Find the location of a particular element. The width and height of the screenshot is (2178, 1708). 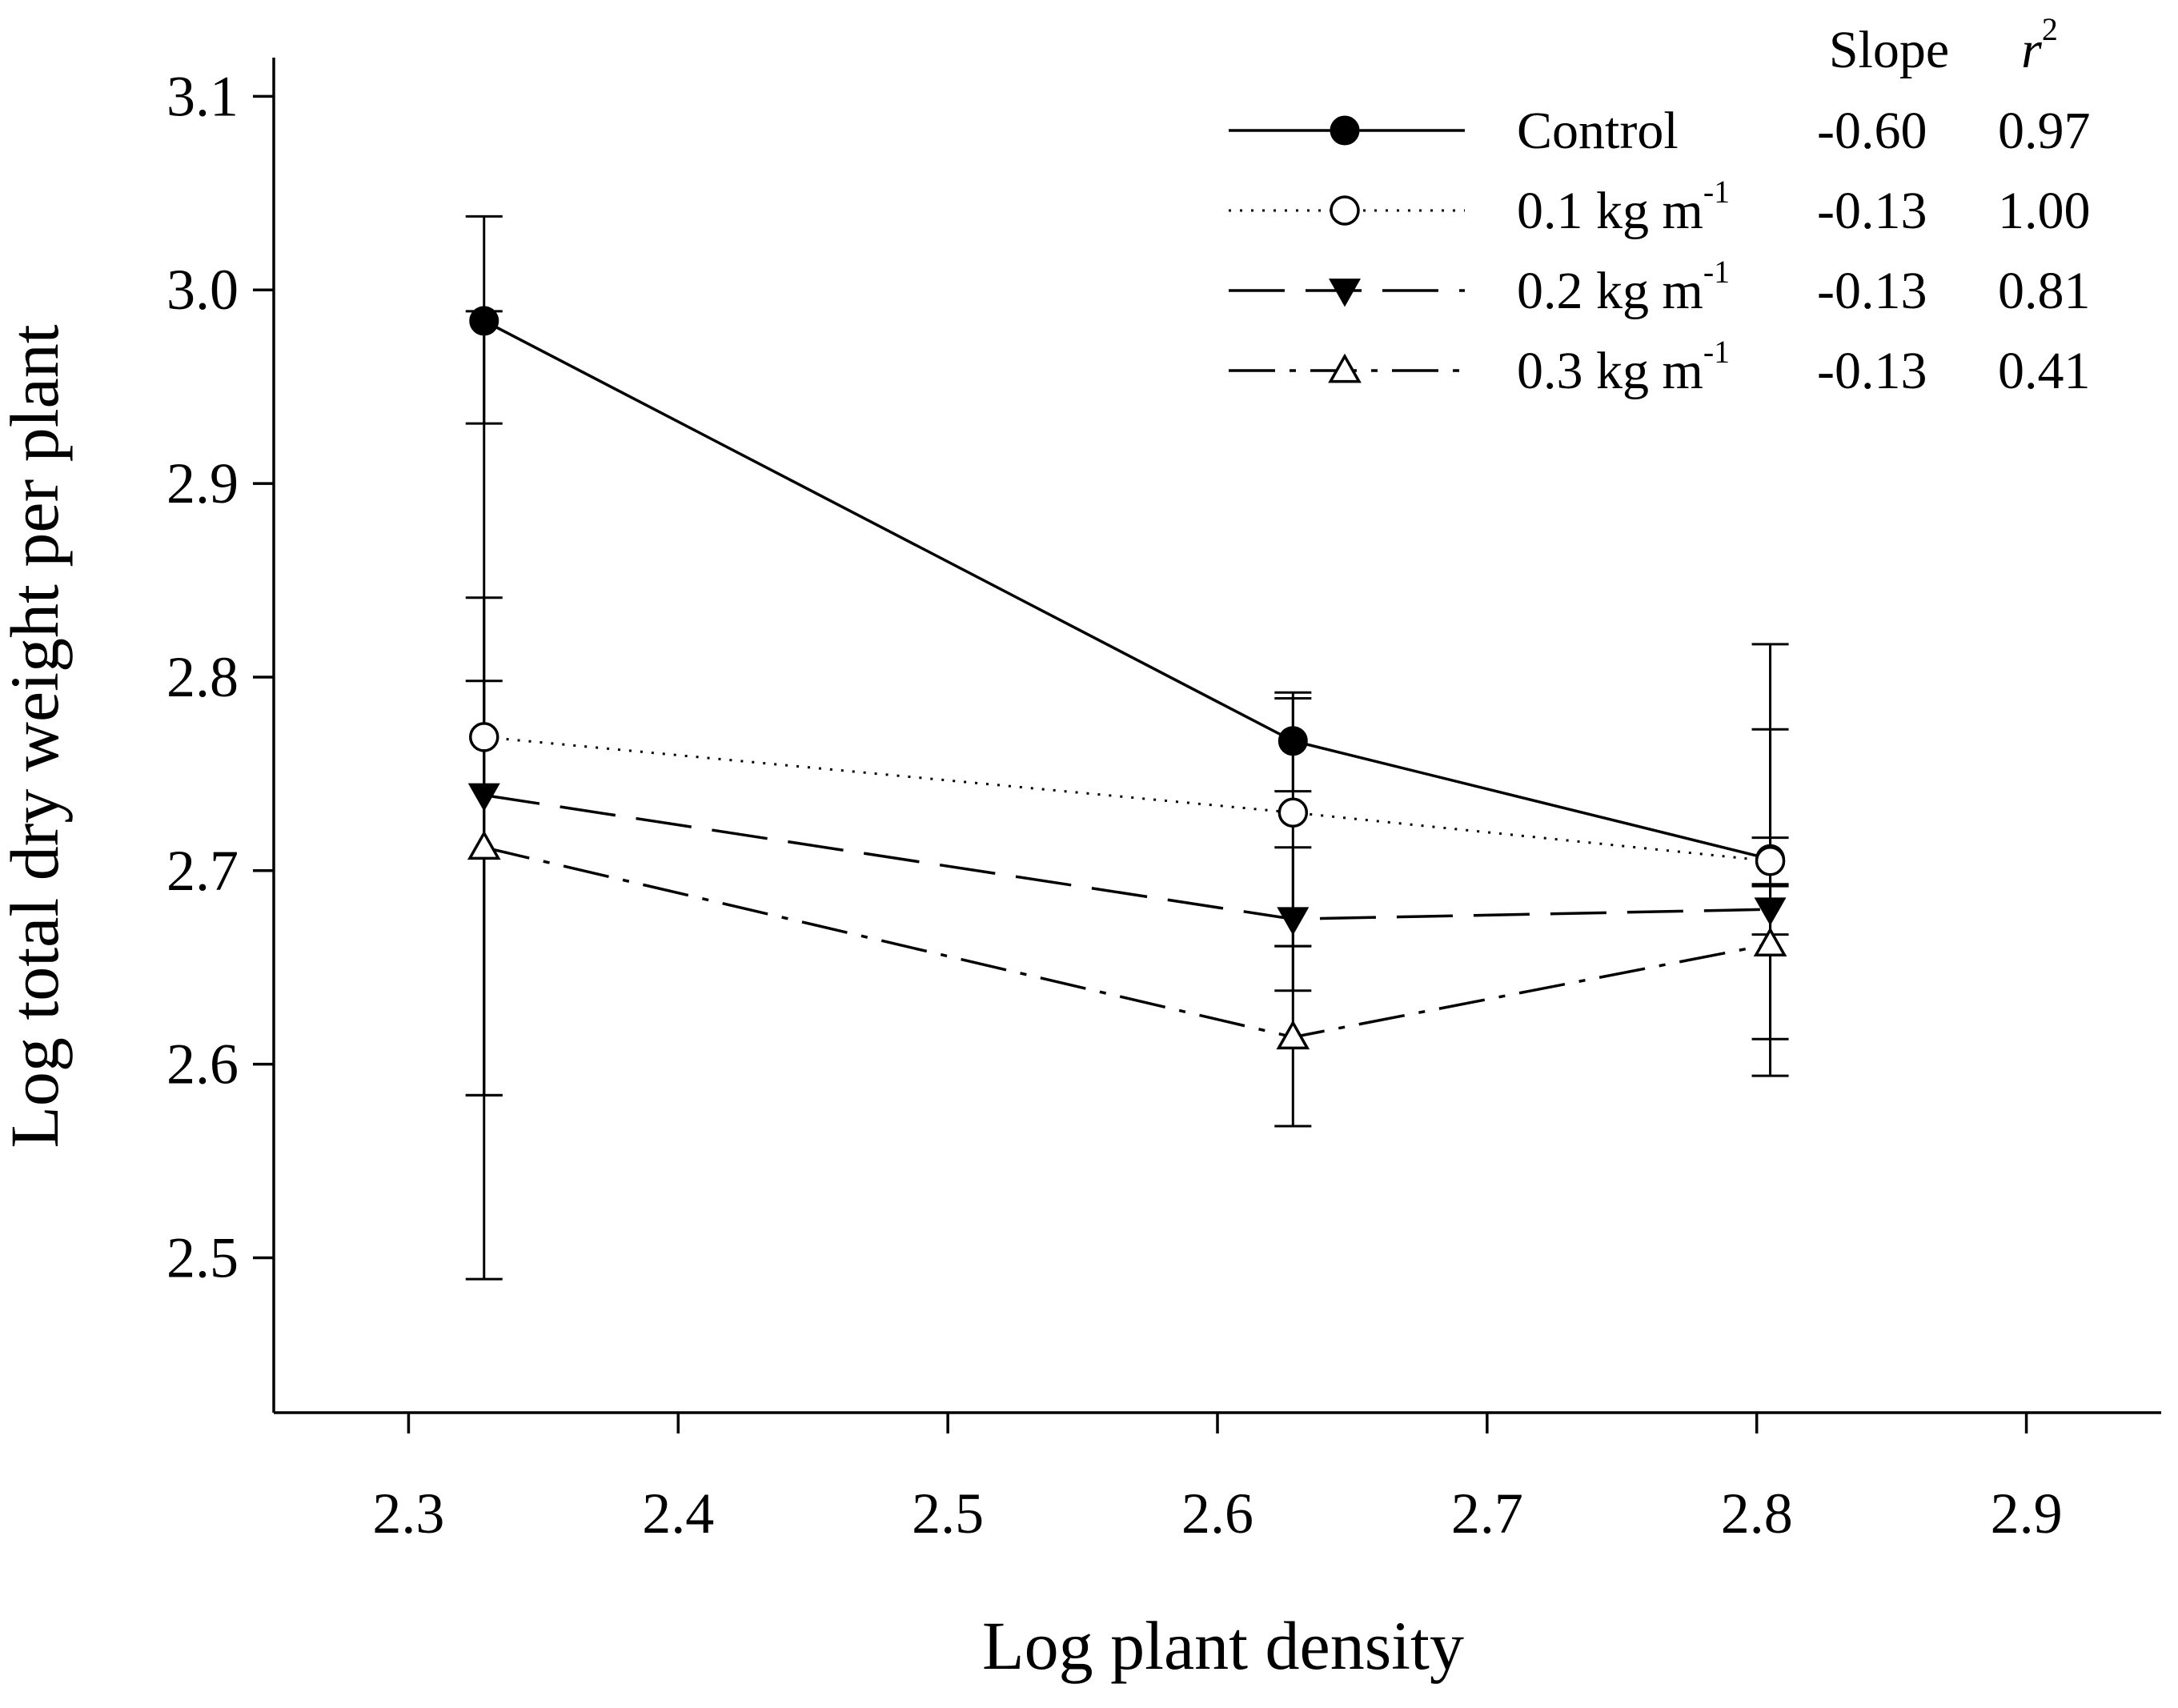

legend-entry-dose01: 0.1 kg m-1 -0.13 1.00 is located at coordinates (1660, 207).